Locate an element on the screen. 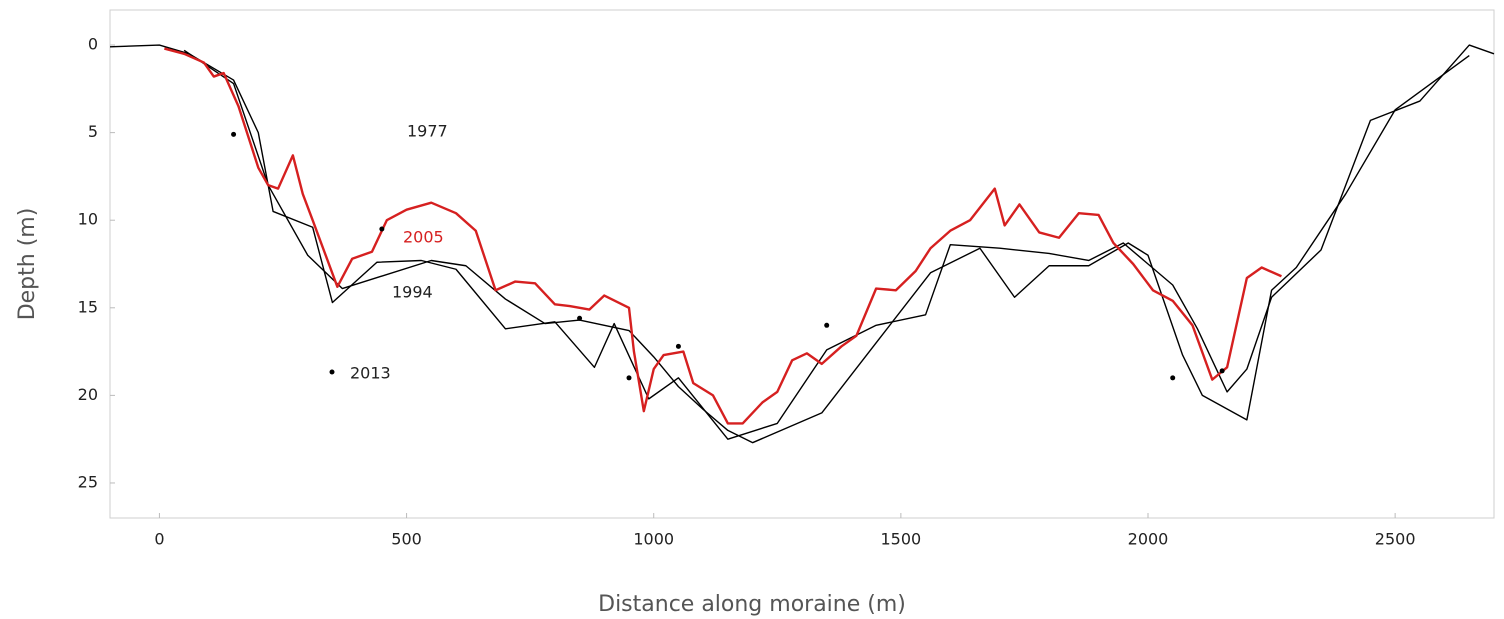  y-tick-label: 5 is located at coordinates (93, 131).